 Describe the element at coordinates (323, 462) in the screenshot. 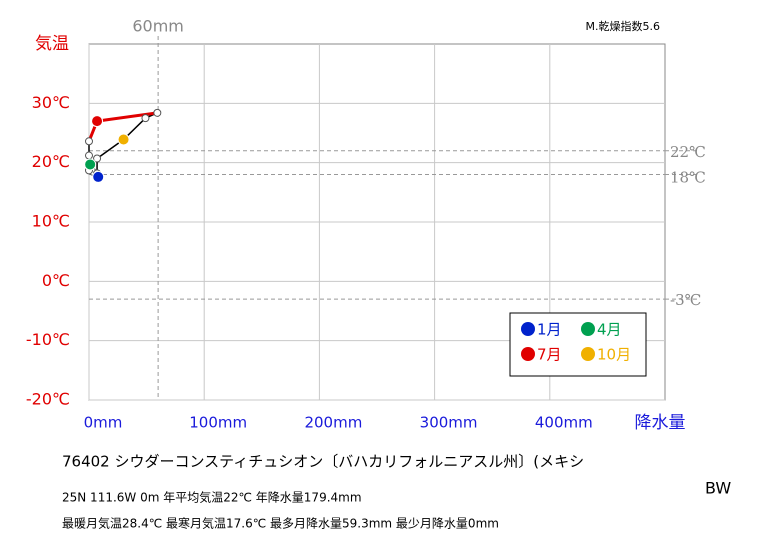

I see `station: 76402 シウダーコンスティチュシオン〔バハカリフォルニアスル州〕(メキシ` at that location.